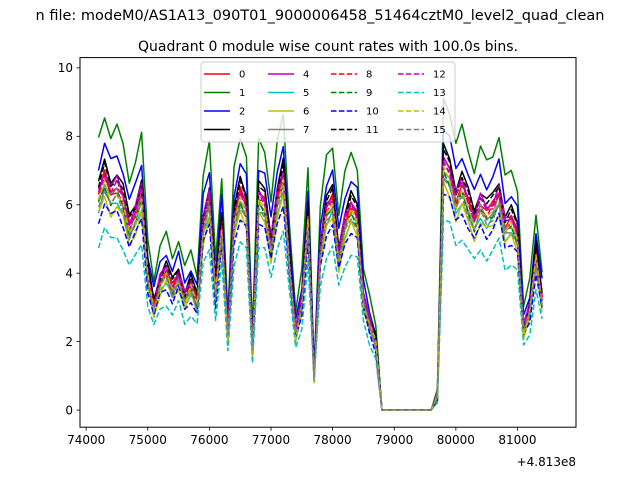 The height and width of the screenshot is (480, 640). What do you see at coordinates (69, 205) in the screenshot?
I see `y-tick-label: 6` at bounding box center [69, 205].